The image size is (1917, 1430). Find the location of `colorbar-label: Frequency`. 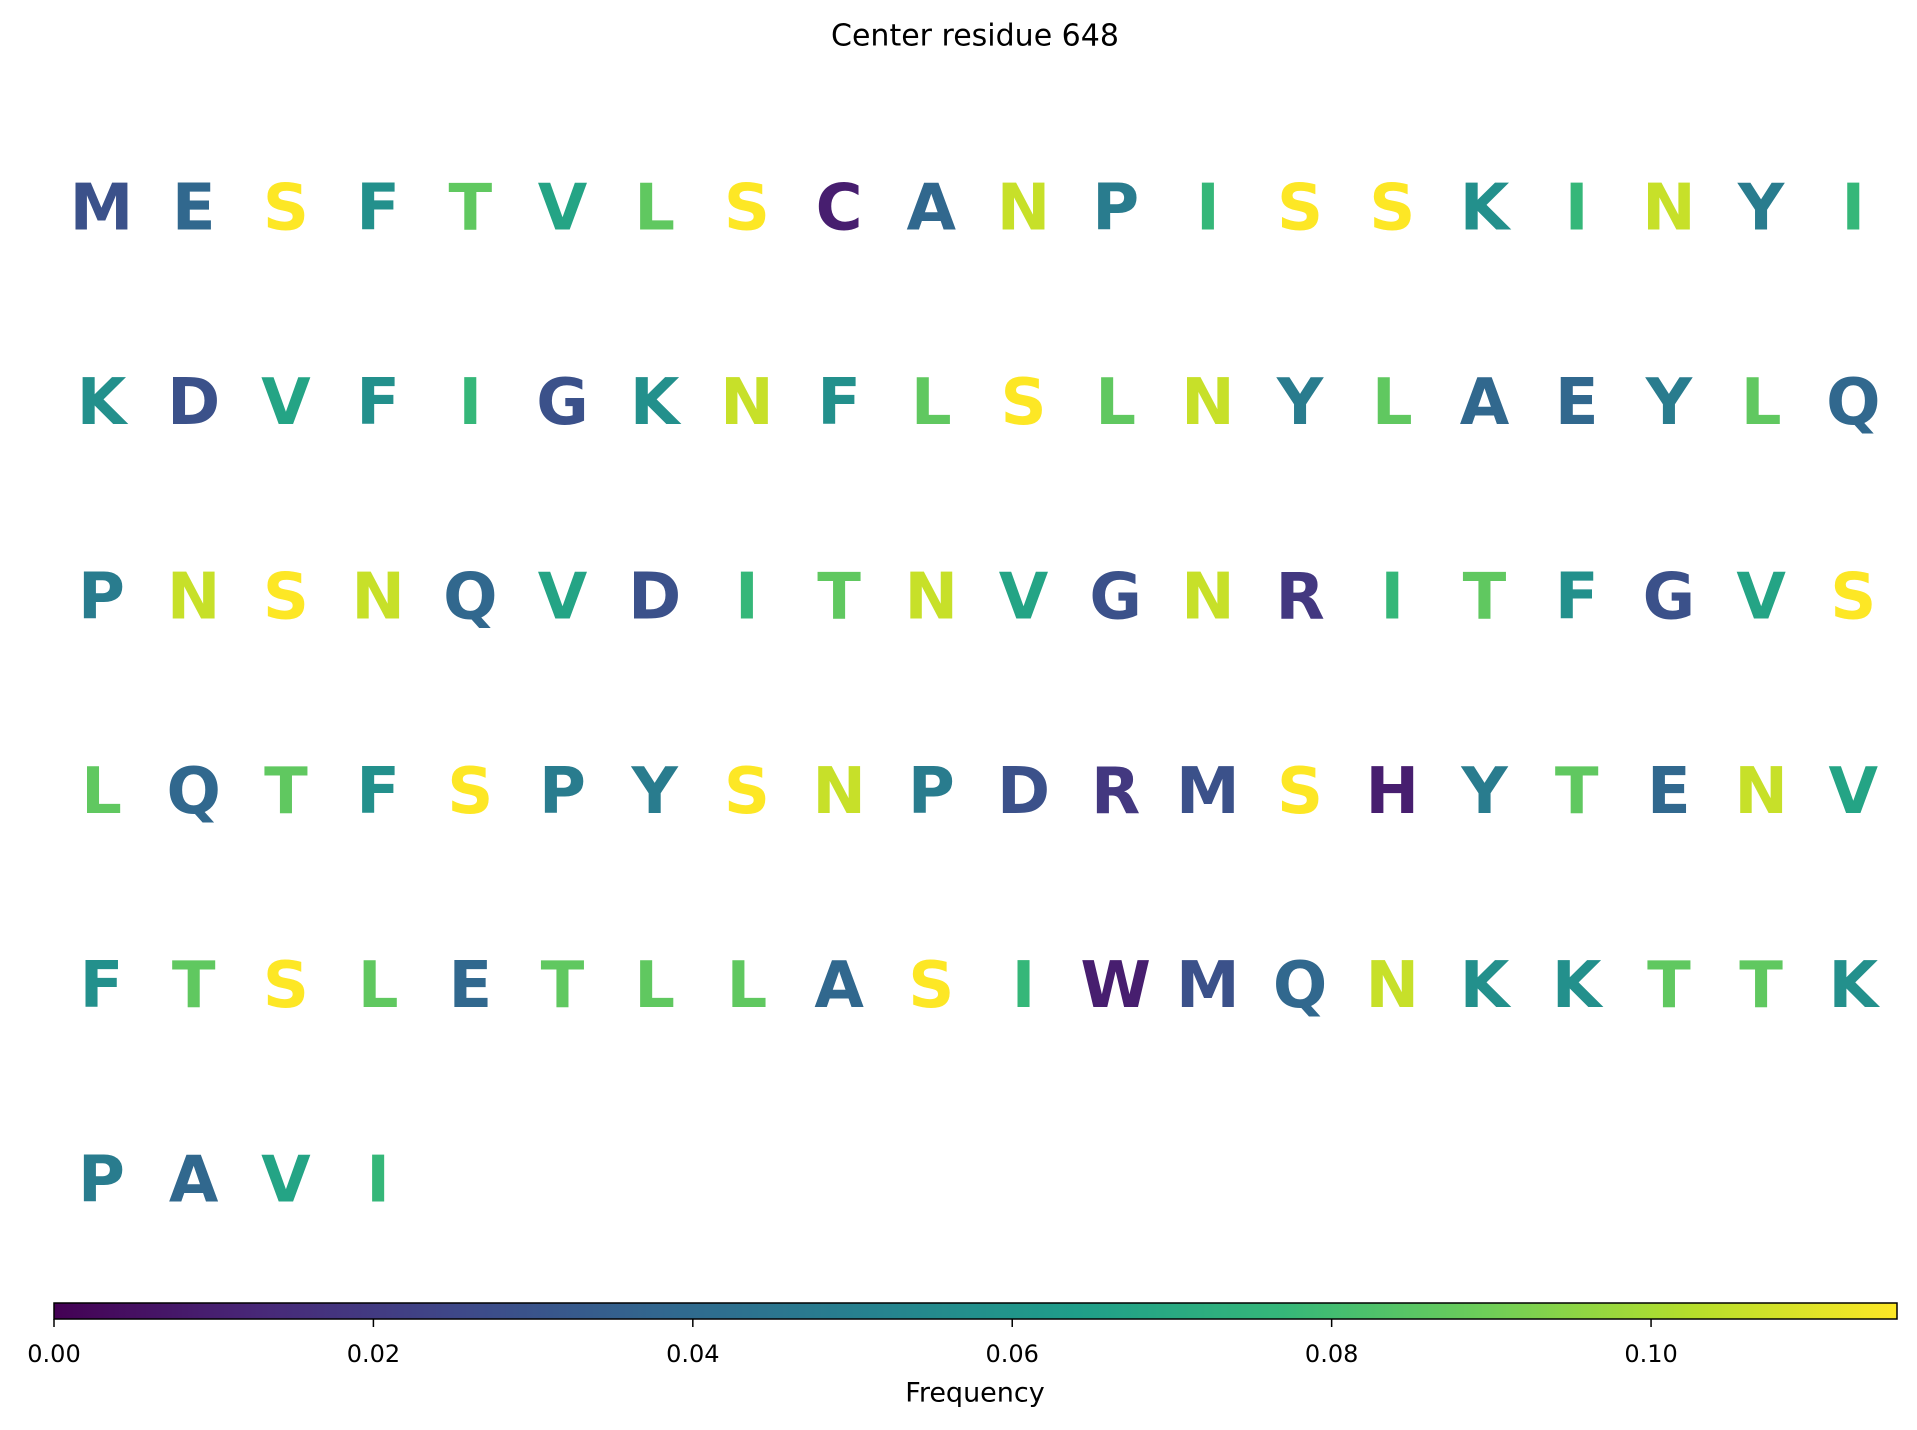

colorbar-label: Frequency is located at coordinates (975, 1393).